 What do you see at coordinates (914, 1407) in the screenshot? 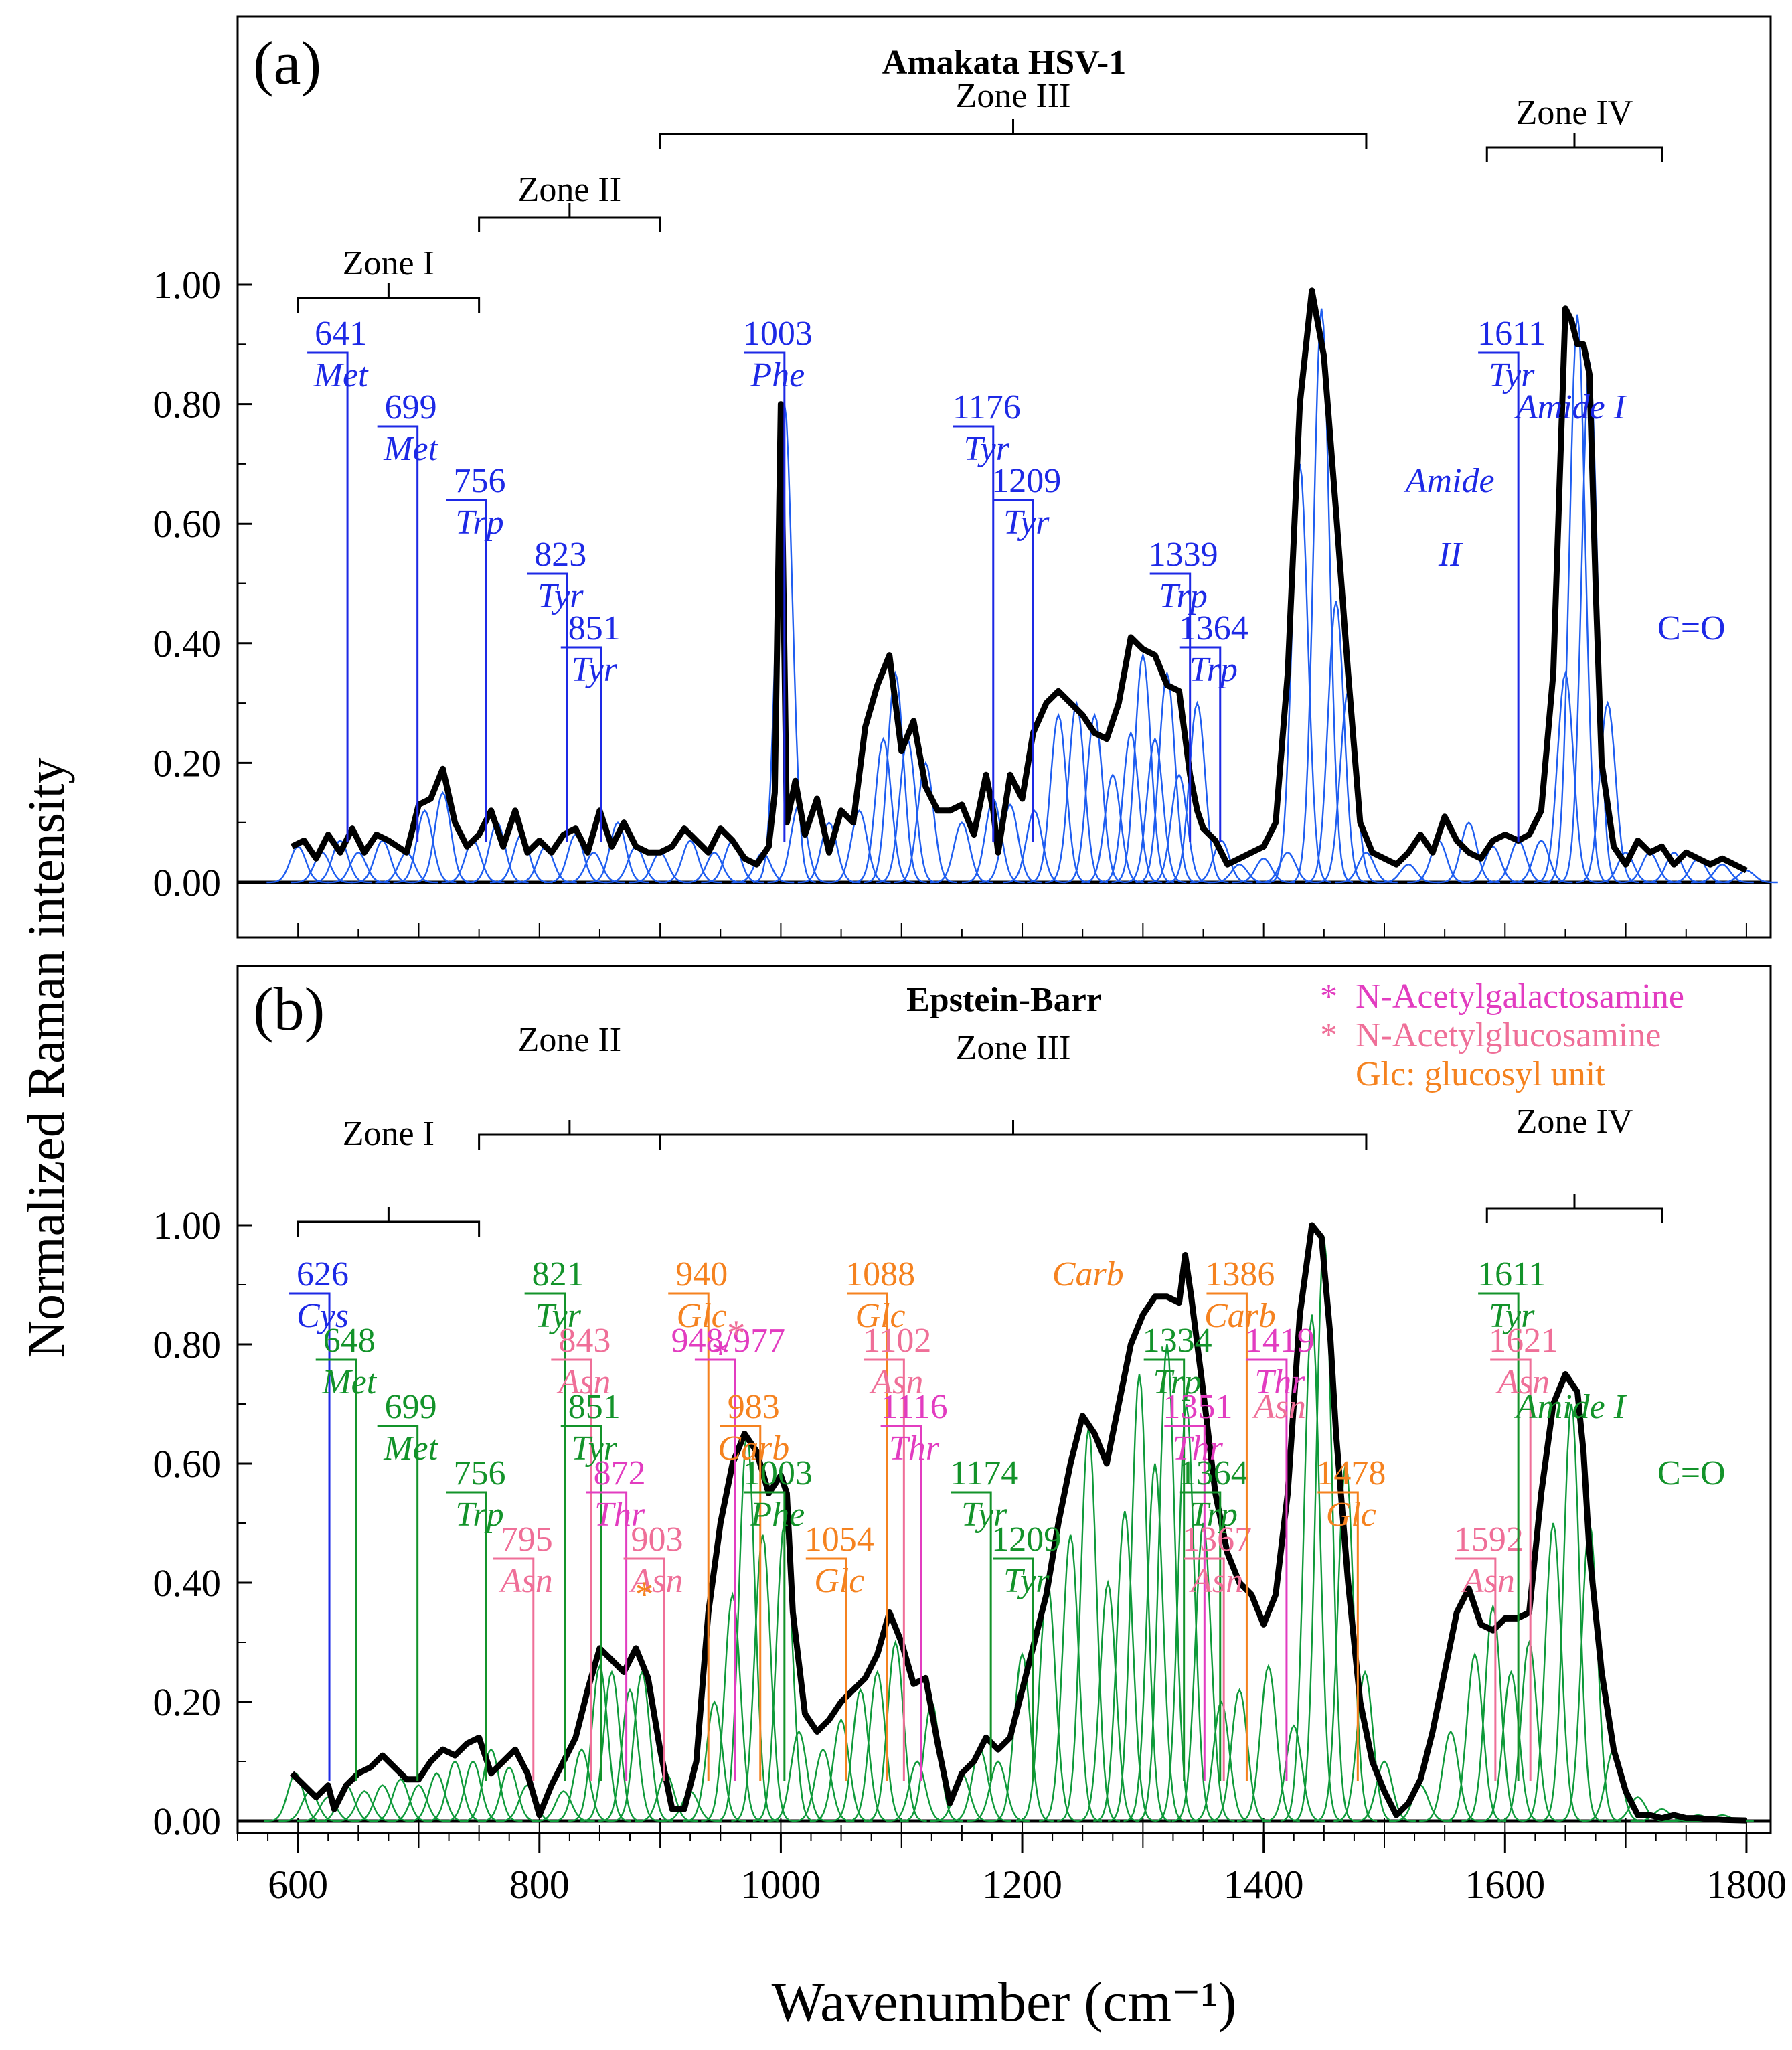
I see `annotation-wavenumber: 1116` at bounding box center [914, 1407].